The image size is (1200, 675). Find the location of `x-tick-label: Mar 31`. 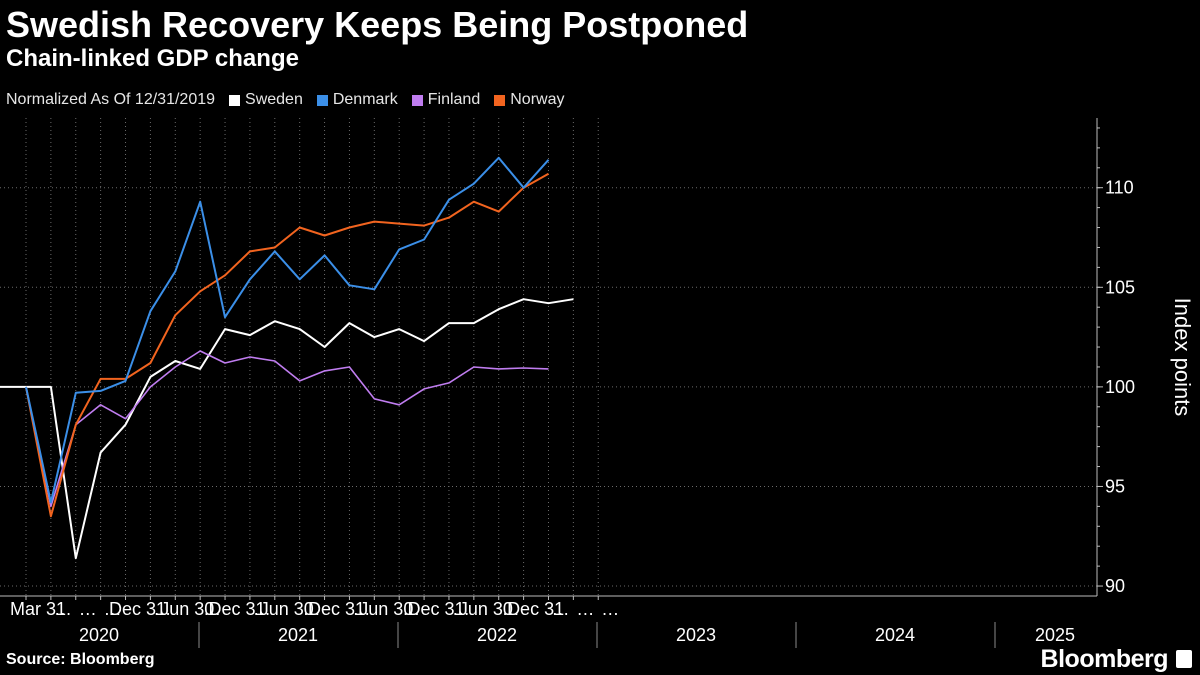

x-tick-label: Mar 31 is located at coordinates (38, 609).